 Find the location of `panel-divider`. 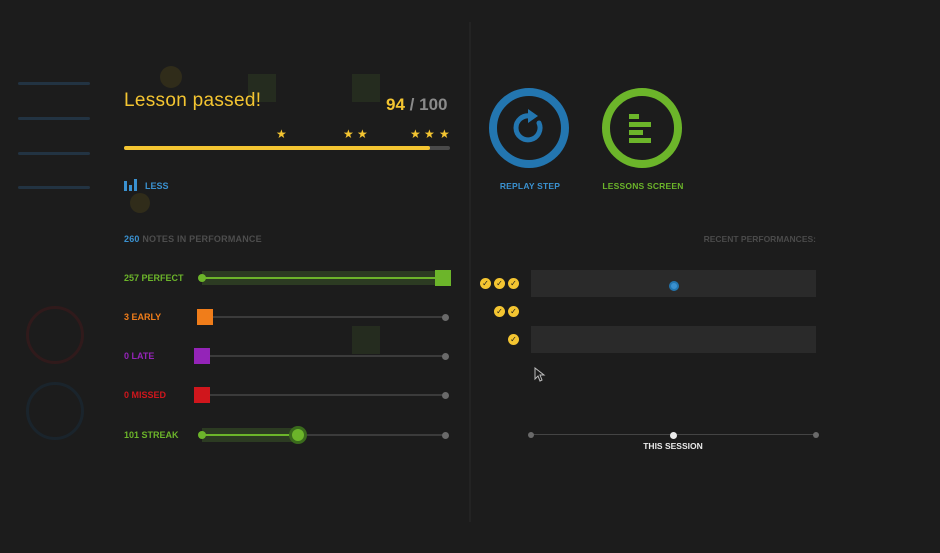

panel-divider is located at coordinates (470, 272).